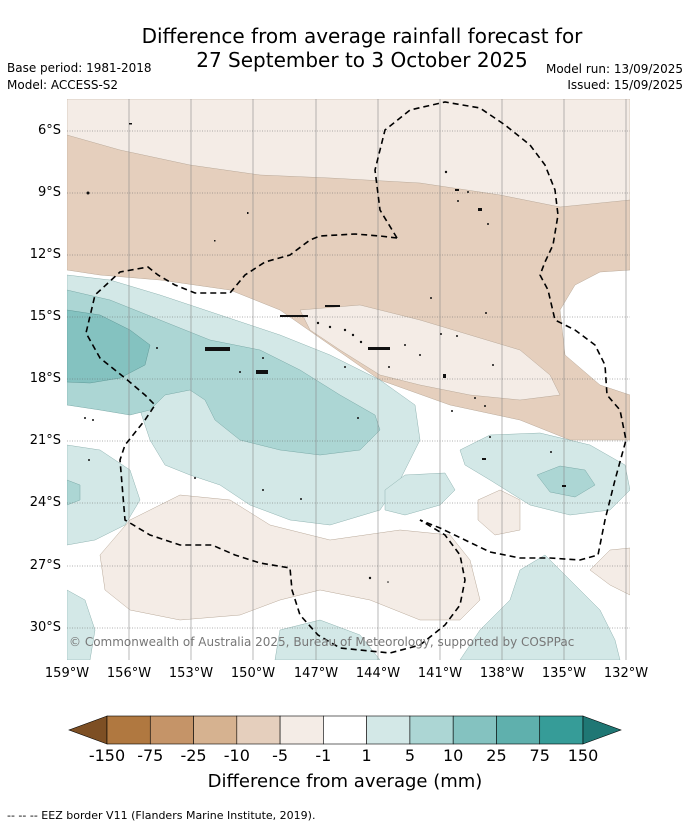 The image size is (690, 827). Describe the element at coordinates (45, 440) in the screenshot. I see `y-tick-21s: 21°S` at that location.